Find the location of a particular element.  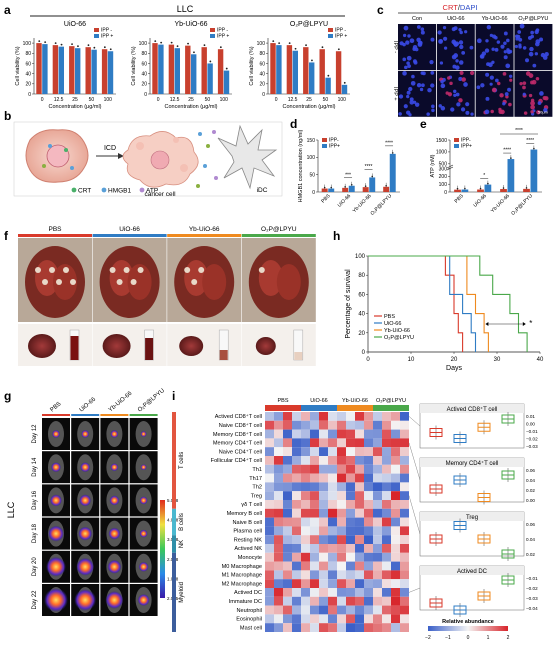

boxplot-tick-label: −0.04 is located at coordinates (532, 608).